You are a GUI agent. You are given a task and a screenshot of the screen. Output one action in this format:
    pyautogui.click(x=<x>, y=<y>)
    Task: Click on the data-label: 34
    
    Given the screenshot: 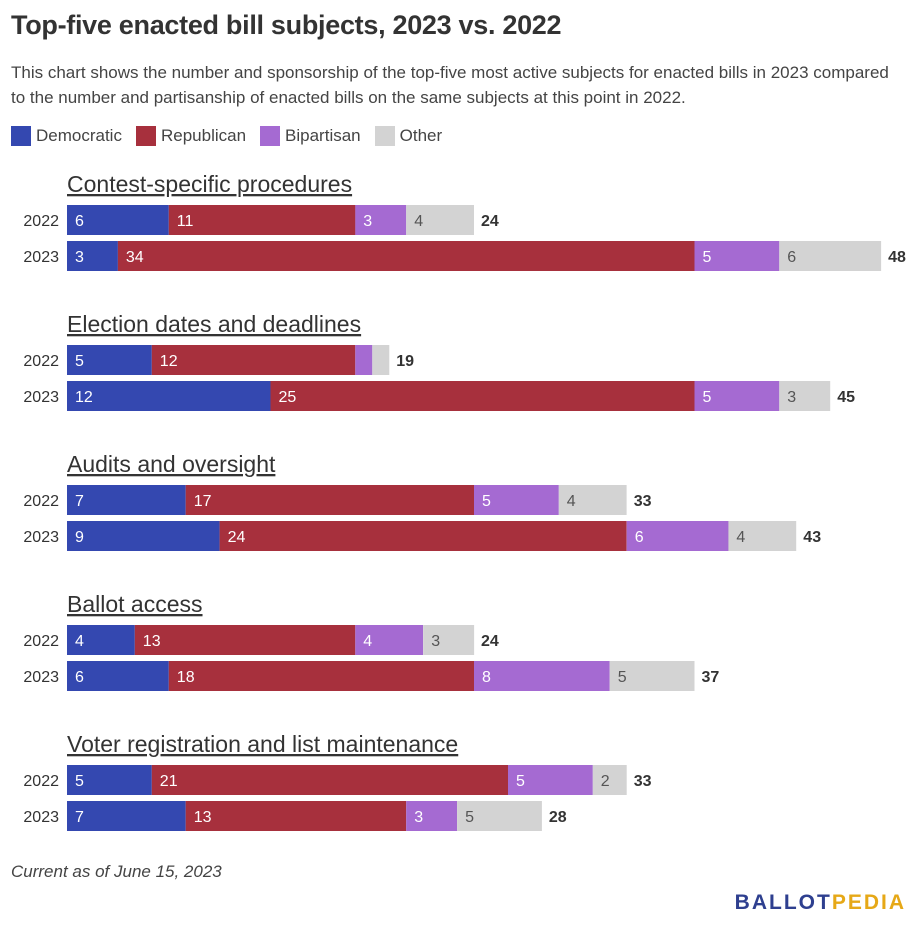 What is the action you would take?
    pyautogui.click(x=135, y=257)
    